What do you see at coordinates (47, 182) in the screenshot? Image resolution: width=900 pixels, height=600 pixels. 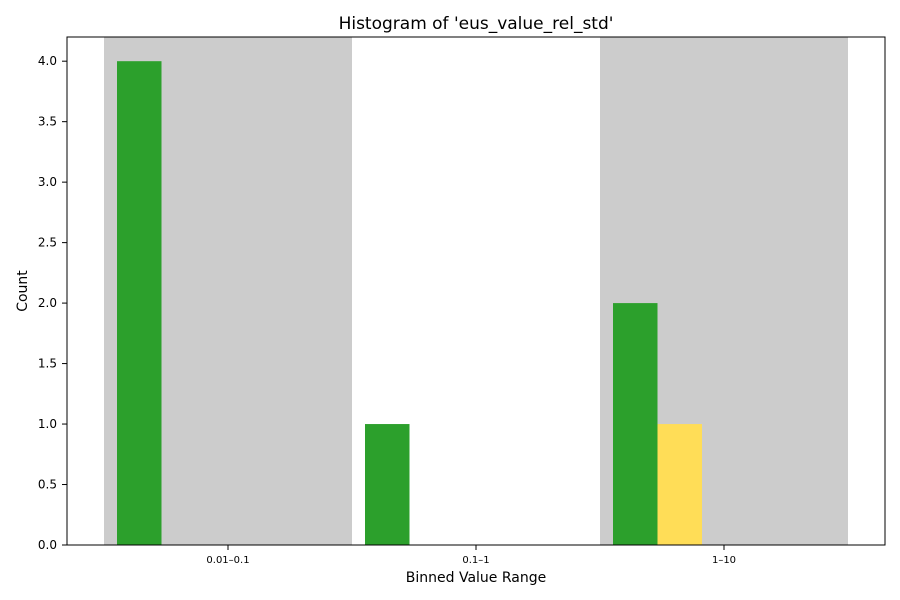 I see `y-tick-label: 3.0` at bounding box center [47, 182].